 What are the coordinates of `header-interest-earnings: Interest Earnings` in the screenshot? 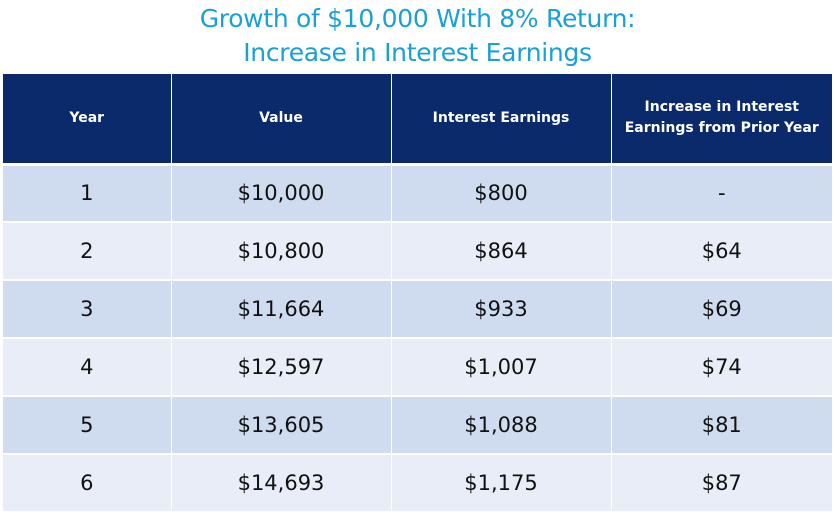 It's located at (500, 120).